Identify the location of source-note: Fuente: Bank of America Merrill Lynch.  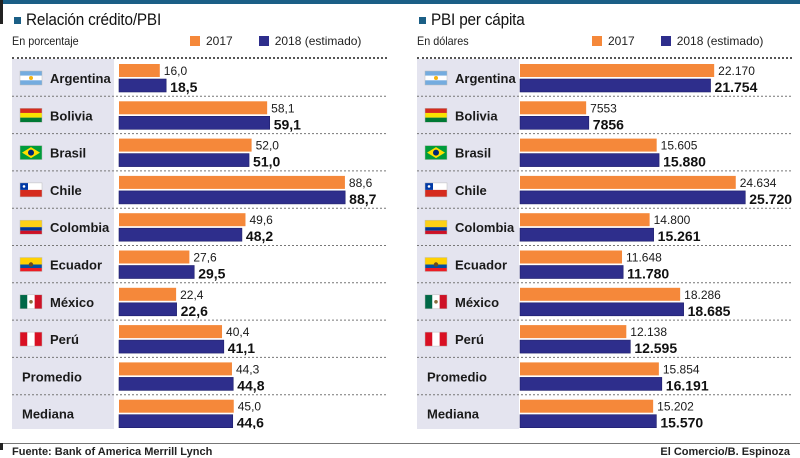
(112, 452).